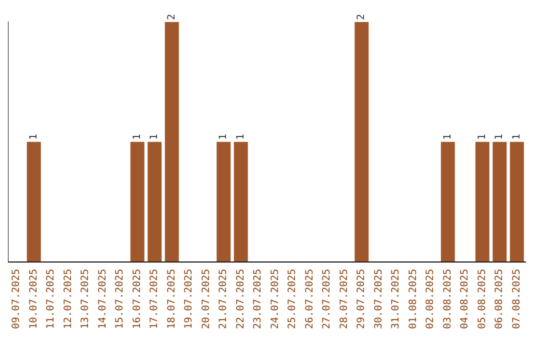 This screenshot has height=340, width=540. What do you see at coordinates (16, 299) in the screenshot?
I see `x-tick-label: 09.07.2025` at bounding box center [16, 299].